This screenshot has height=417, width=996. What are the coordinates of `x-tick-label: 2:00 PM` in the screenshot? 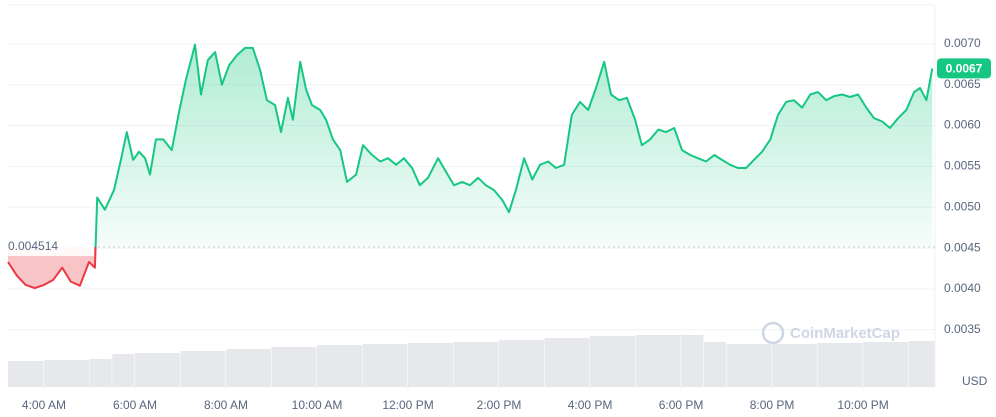 It's located at (499, 405).